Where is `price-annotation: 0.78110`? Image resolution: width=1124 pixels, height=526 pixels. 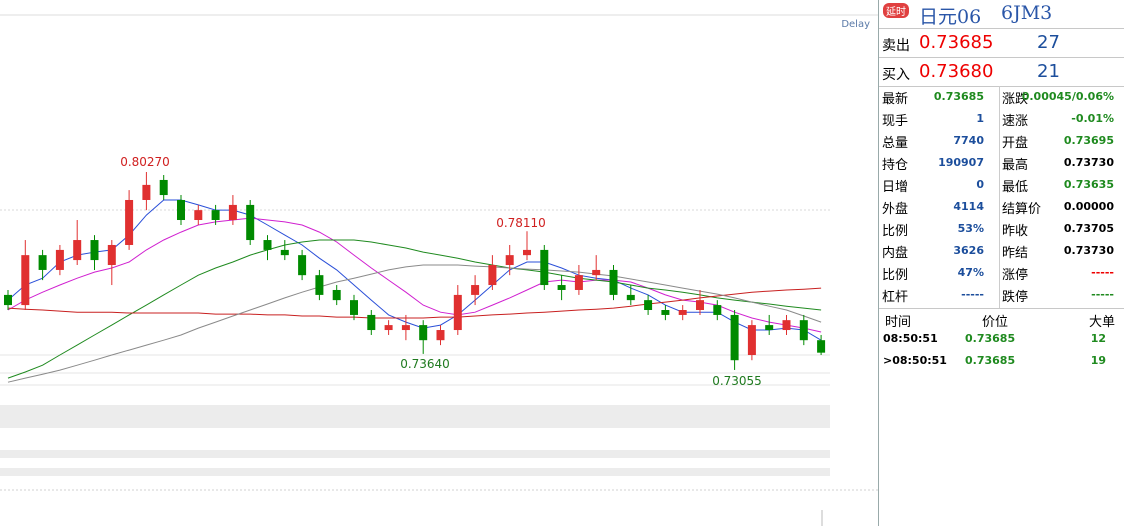 price-annotation: 0.78110 is located at coordinates (521, 223).